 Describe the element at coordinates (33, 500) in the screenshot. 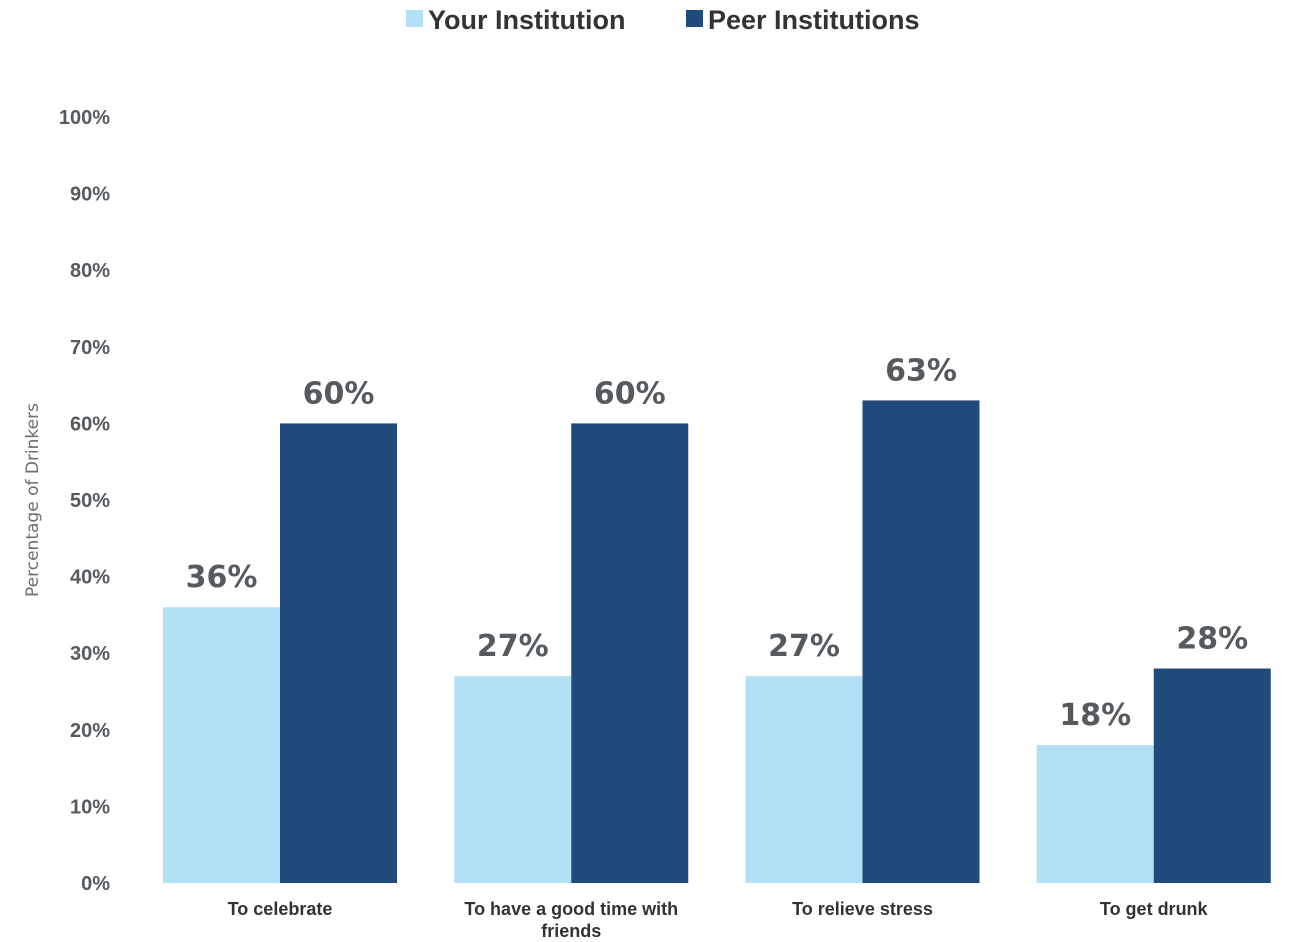

I see `y-axis-label: Percentage of Drinkers` at that location.